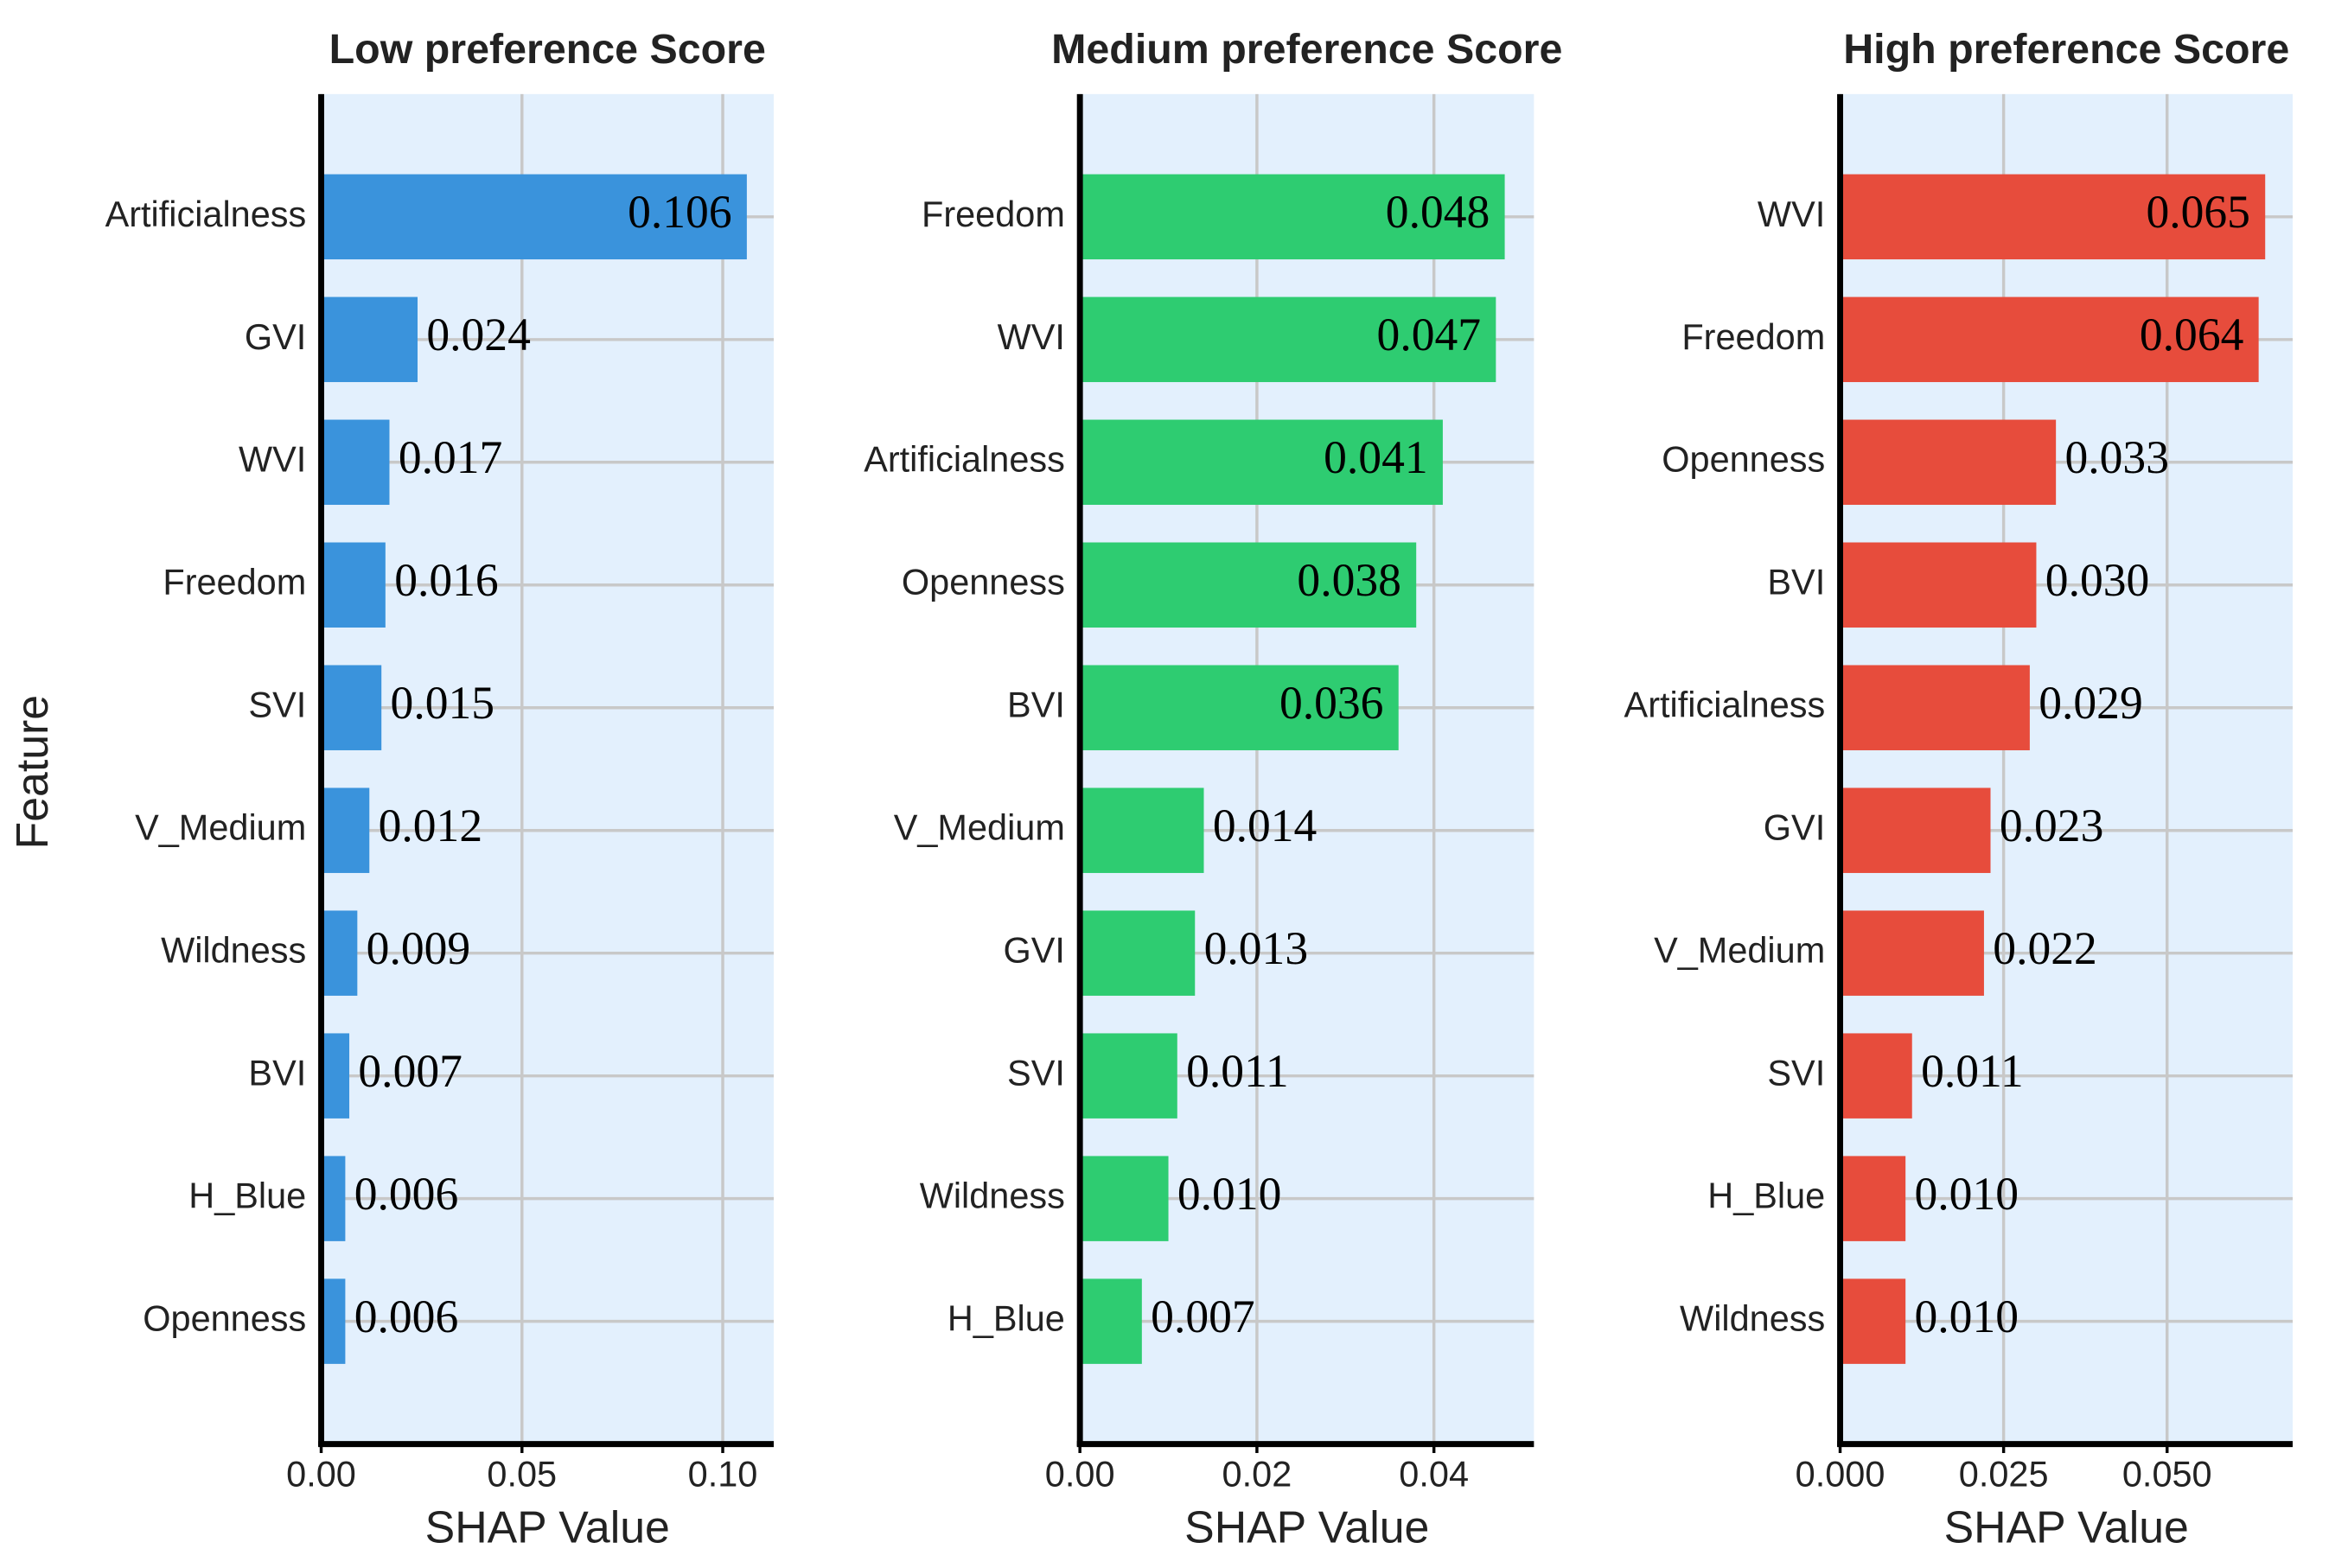 Image resolution: width=2348 pixels, height=1568 pixels. What do you see at coordinates (1438, 212) in the screenshot?
I see `value-label: 0.048` at bounding box center [1438, 212].